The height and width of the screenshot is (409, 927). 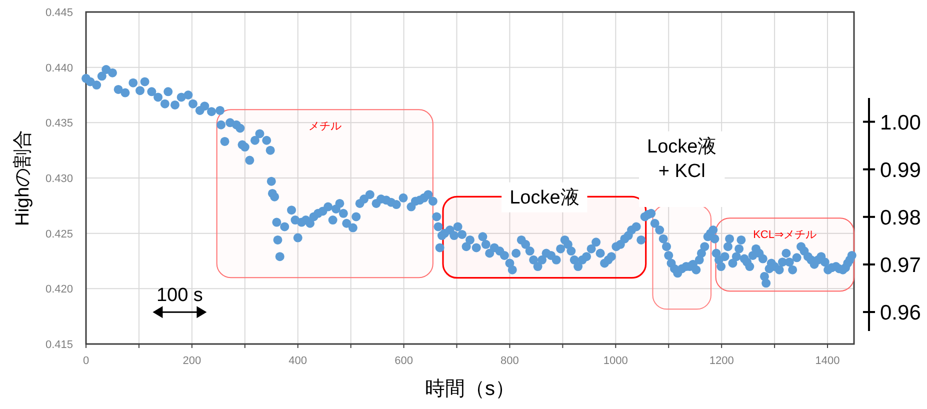 I want to click on x-tick-label: 0, so click(x=86, y=361).